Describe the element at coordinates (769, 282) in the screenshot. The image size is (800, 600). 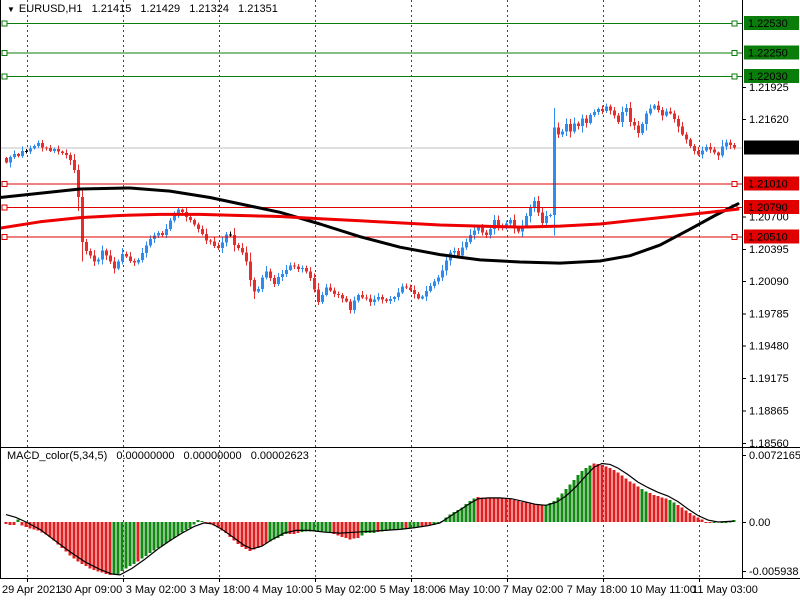
I see `price-axis-label: 1.20090` at that location.